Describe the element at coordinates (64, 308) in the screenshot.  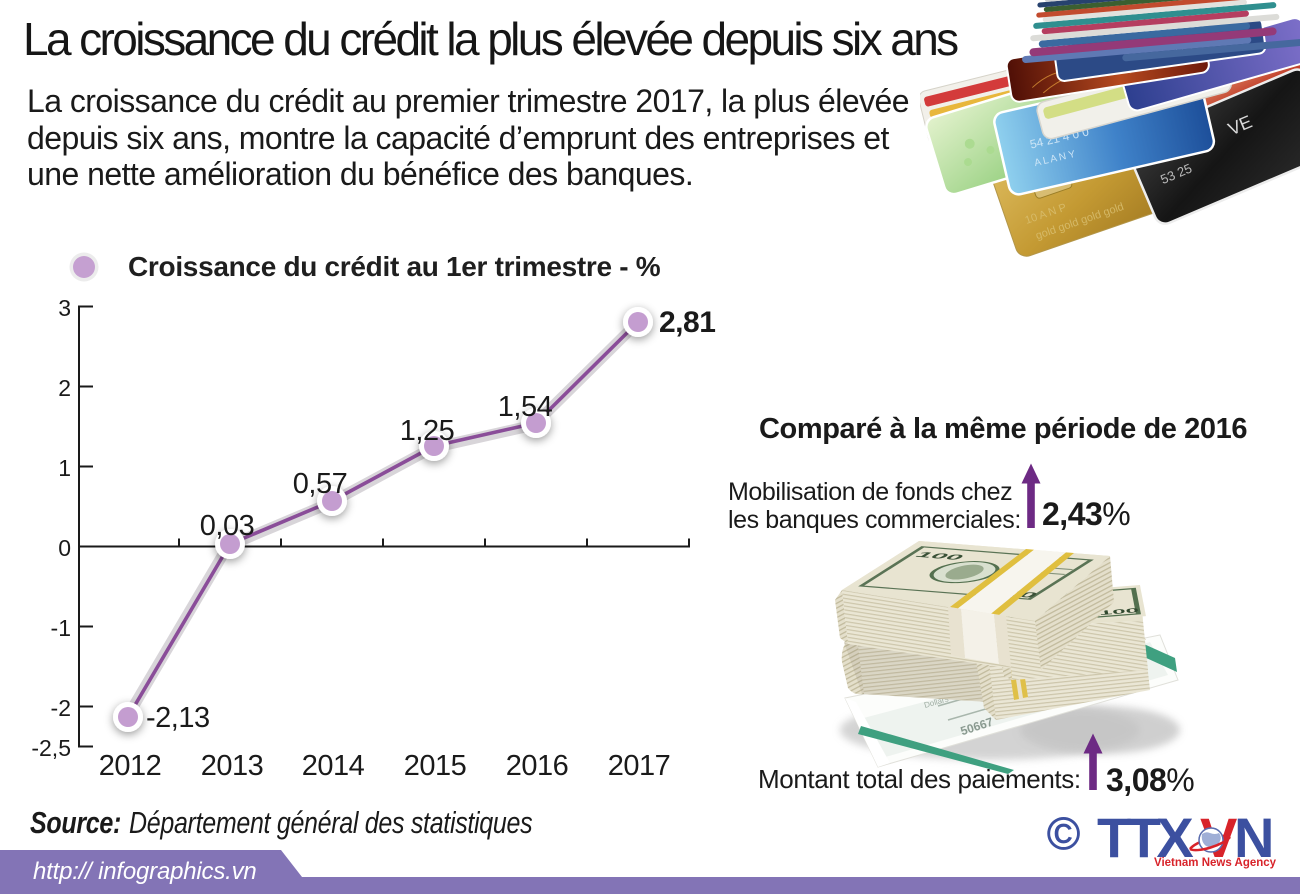
I see `svg-text: 3` at that location.